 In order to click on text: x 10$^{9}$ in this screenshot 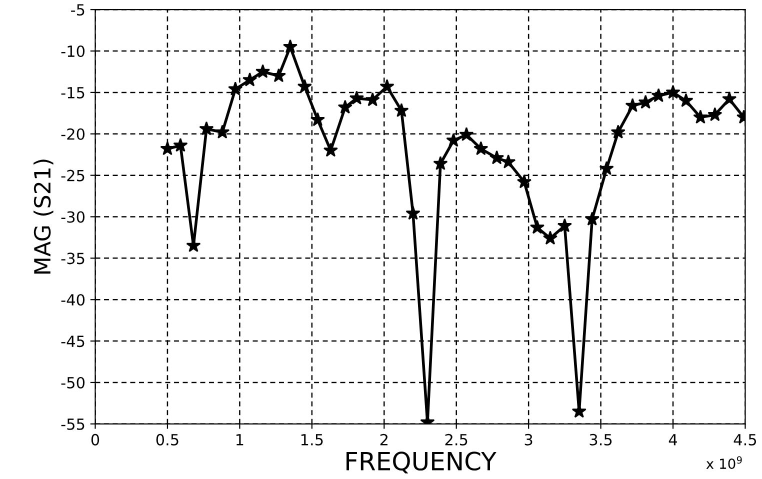, I will do `click(724, 463)`.